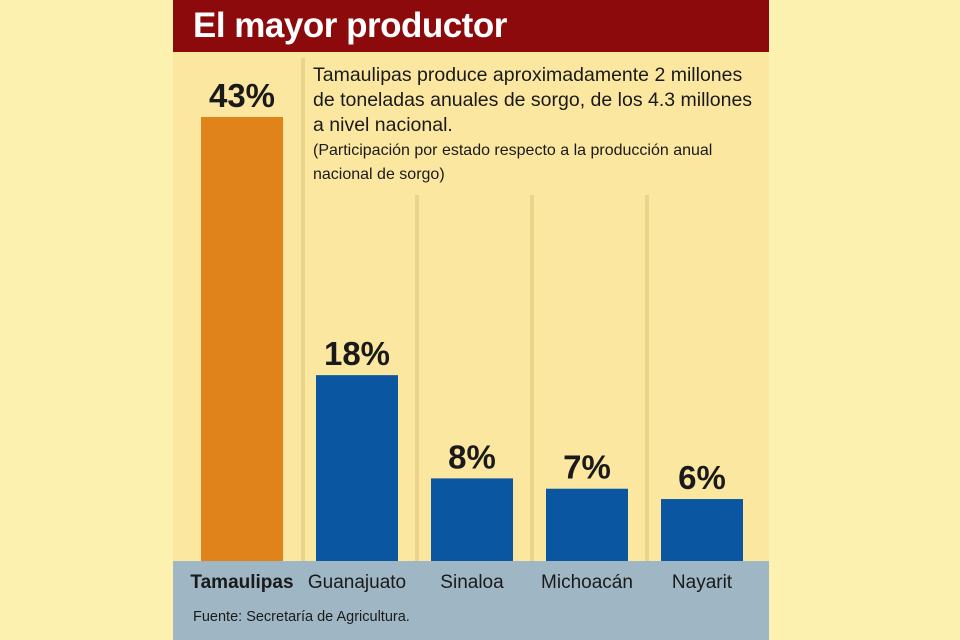 The height and width of the screenshot is (640, 960). Describe the element at coordinates (472, 456) in the screenshot. I see `data-label-sinaloa: 8%` at that location.